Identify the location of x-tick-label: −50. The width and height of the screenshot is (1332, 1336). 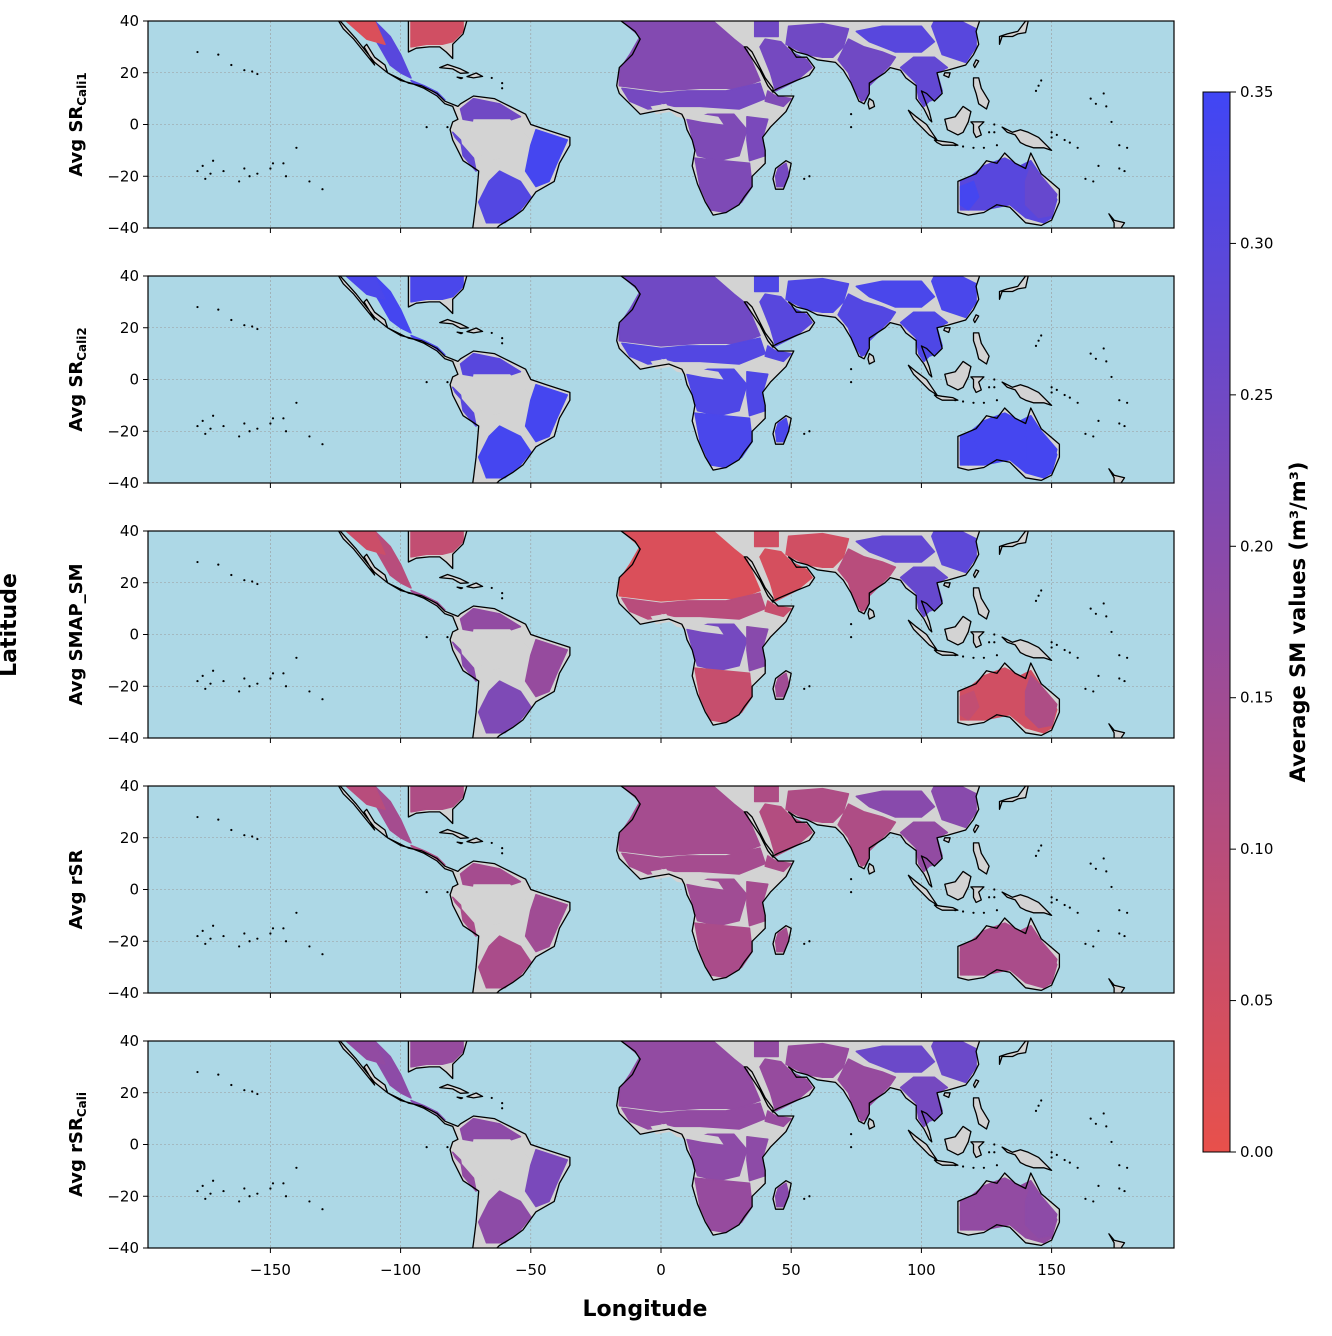
(531, 1270).